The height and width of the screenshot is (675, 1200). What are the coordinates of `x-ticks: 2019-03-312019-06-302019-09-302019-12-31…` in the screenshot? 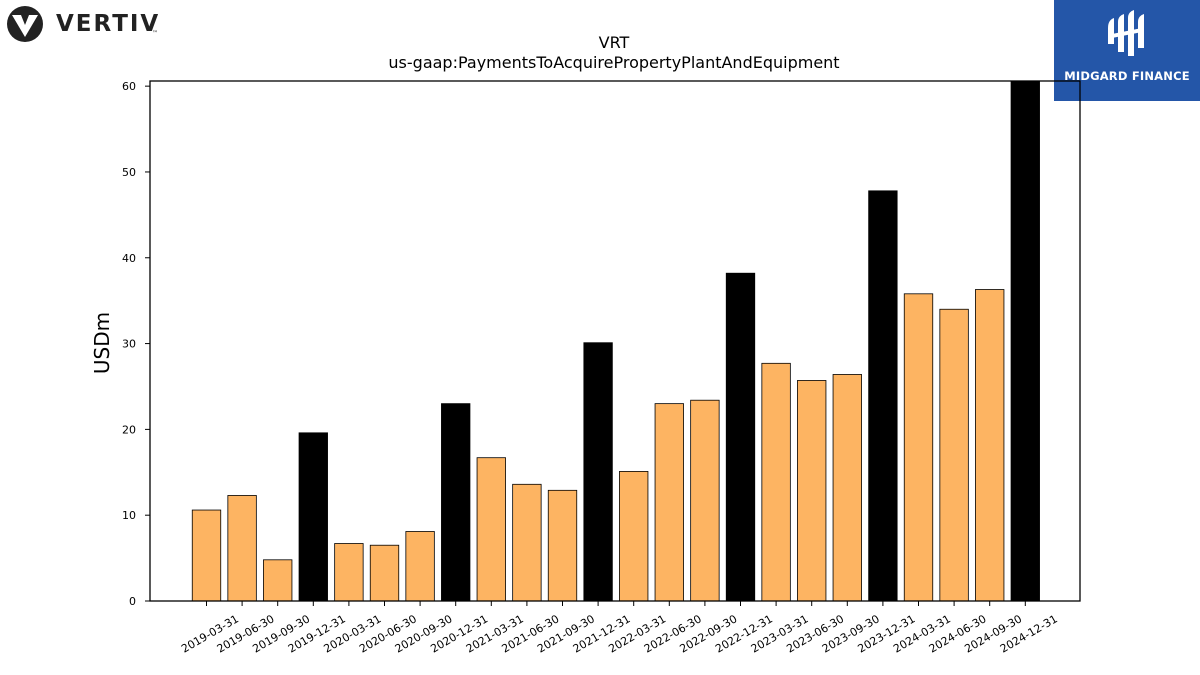 It's located at (619, 628).